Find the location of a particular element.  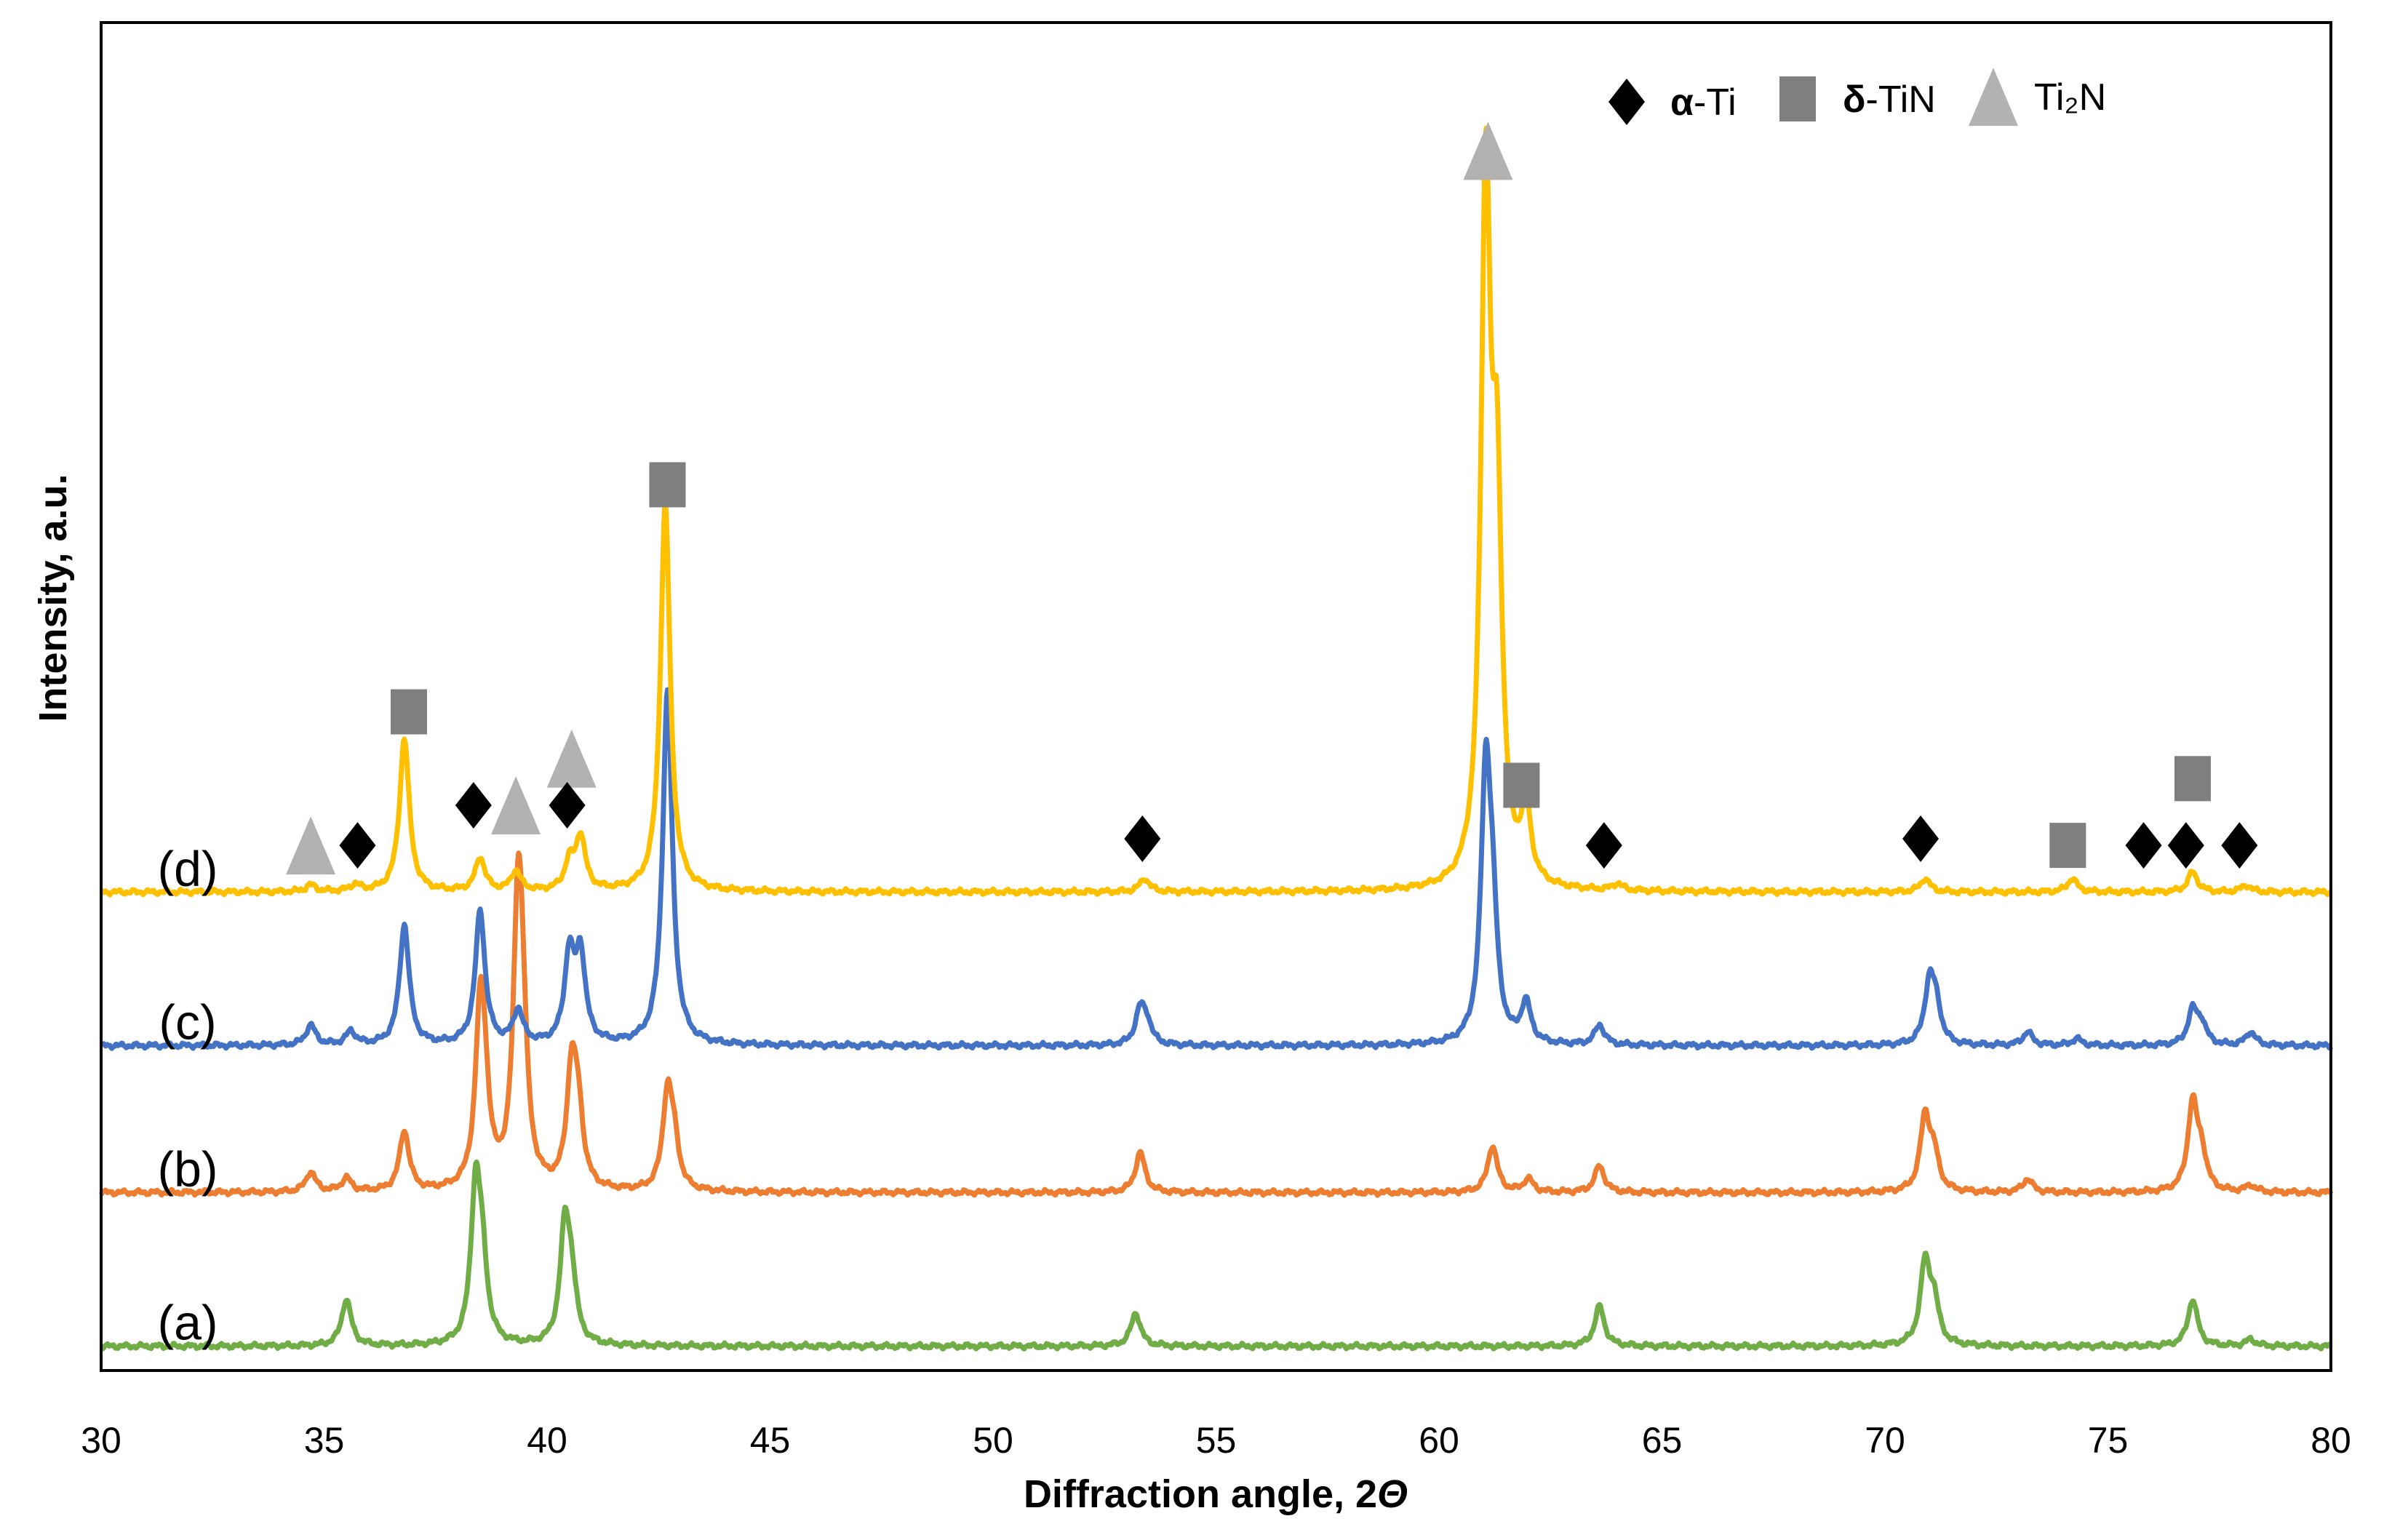

x-tick-label-50: 50 is located at coordinates (993, 1441).